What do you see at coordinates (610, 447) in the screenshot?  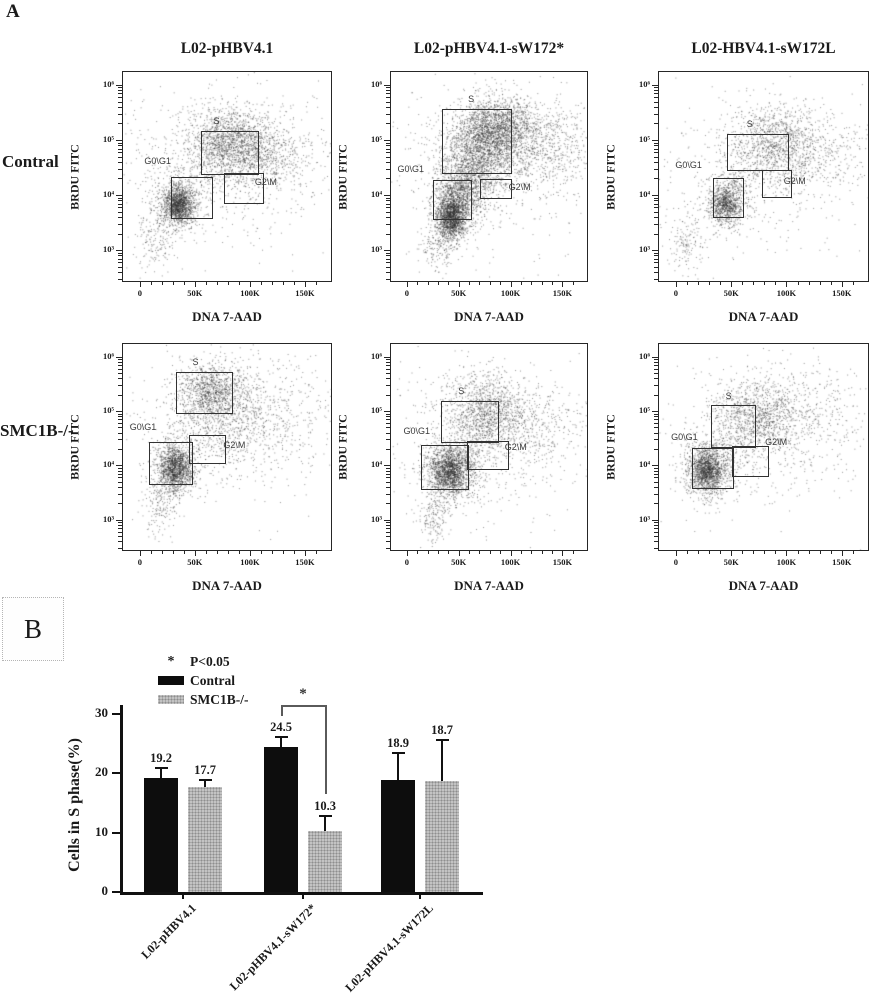 I see `y-axis-title: BRDU FITC` at bounding box center [610, 447].